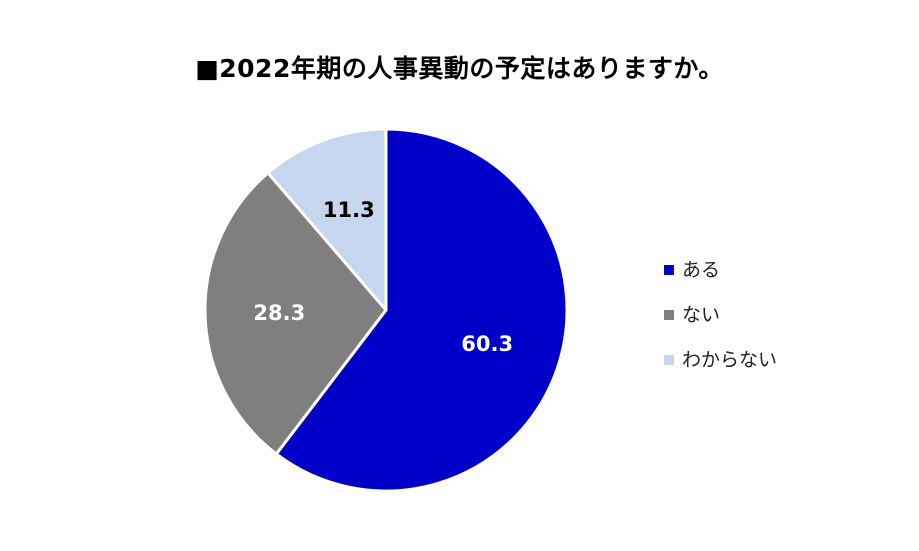  Describe the element at coordinates (349, 210) in the screenshot. I see `data-label-slice-2: 11.3` at that location.